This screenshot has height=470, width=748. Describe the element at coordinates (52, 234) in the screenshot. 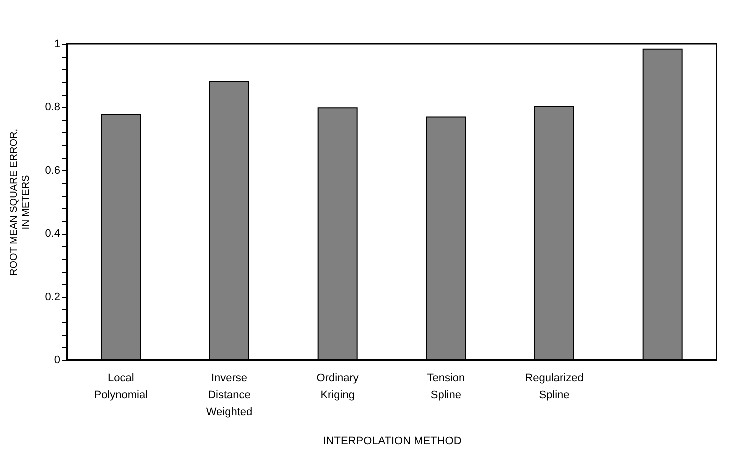

I see `y-tick-label: 0.4` at that location.